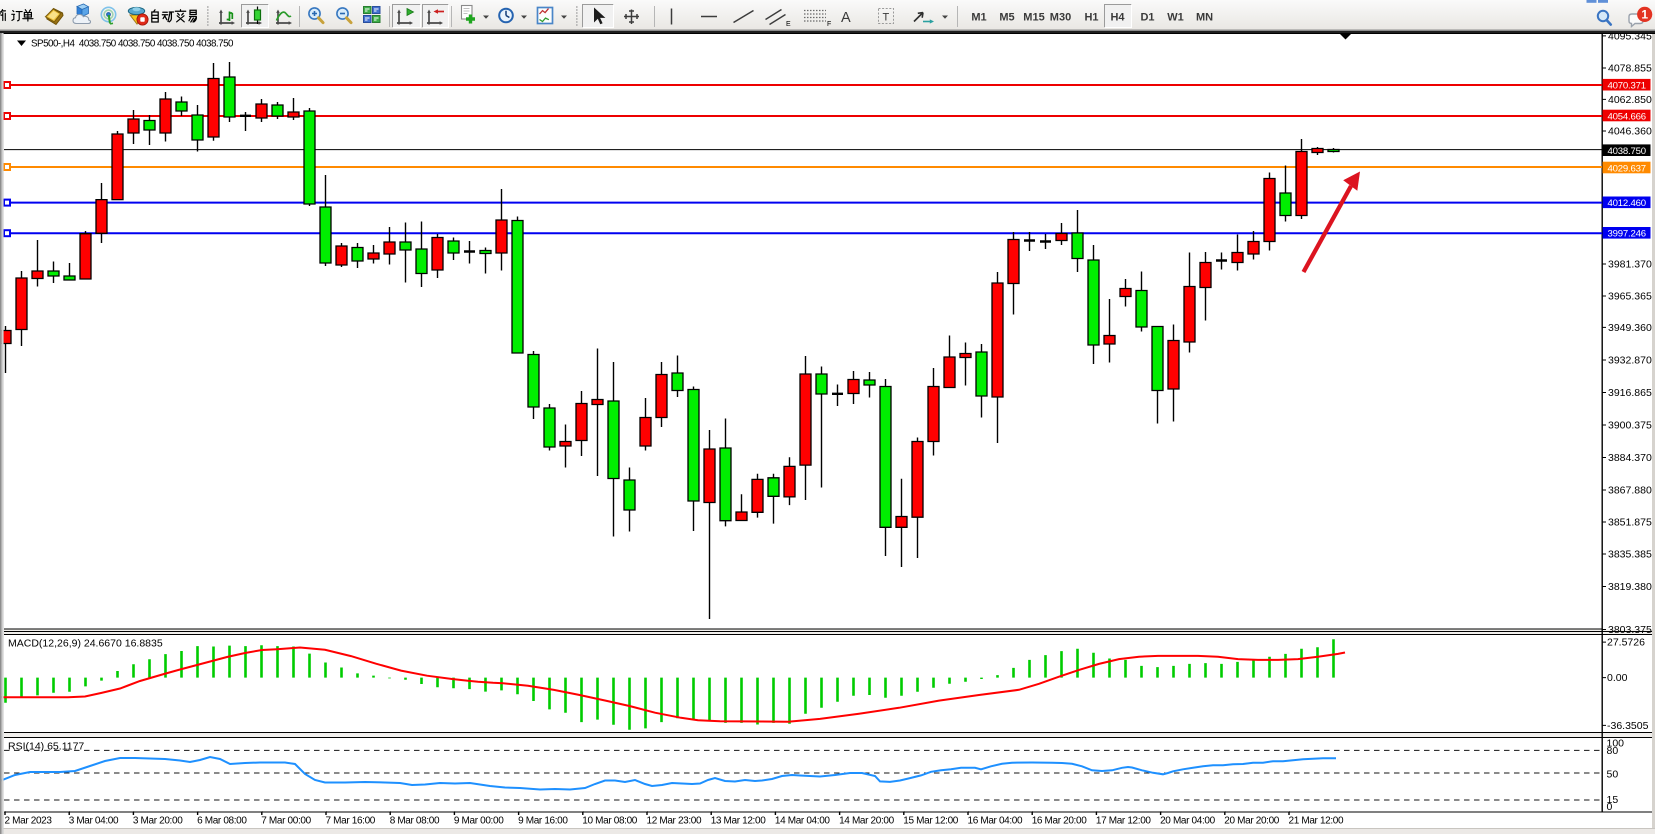  What do you see at coordinates (1630, 297) in the screenshot?
I see `svg-text: 3965.365` at bounding box center [1630, 297].